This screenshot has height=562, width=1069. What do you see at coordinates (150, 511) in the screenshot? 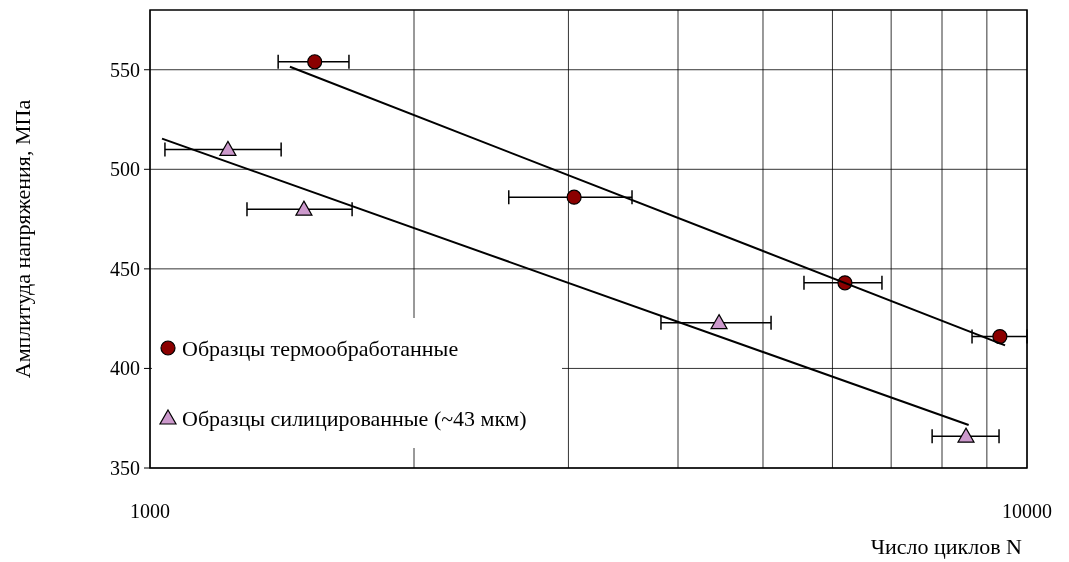
I see `x-tick-label: 1000` at bounding box center [150, 511].